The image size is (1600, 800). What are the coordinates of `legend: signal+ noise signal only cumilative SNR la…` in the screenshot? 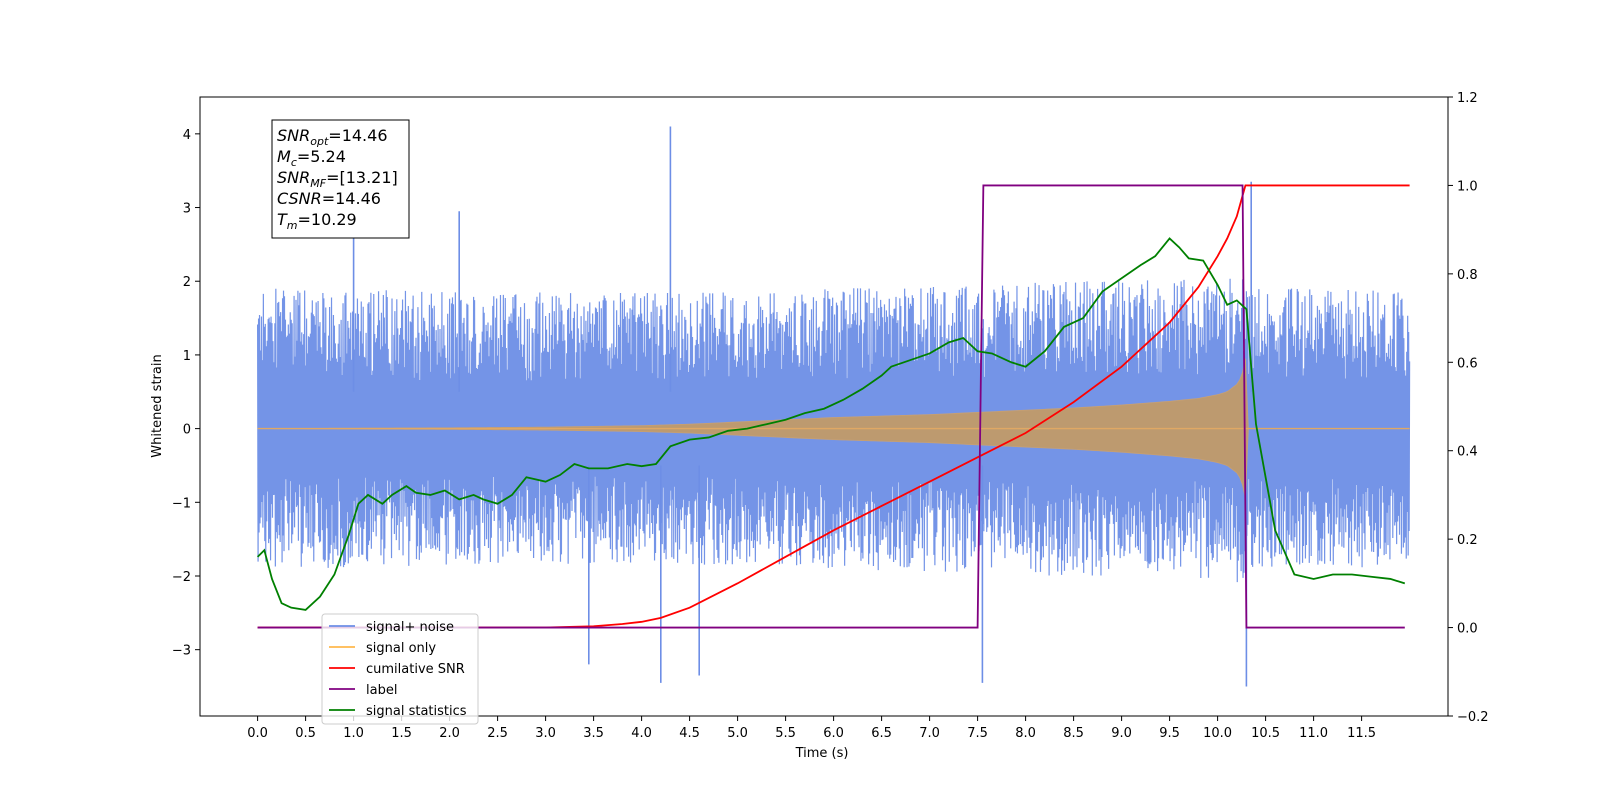 It's located at (400, 669).